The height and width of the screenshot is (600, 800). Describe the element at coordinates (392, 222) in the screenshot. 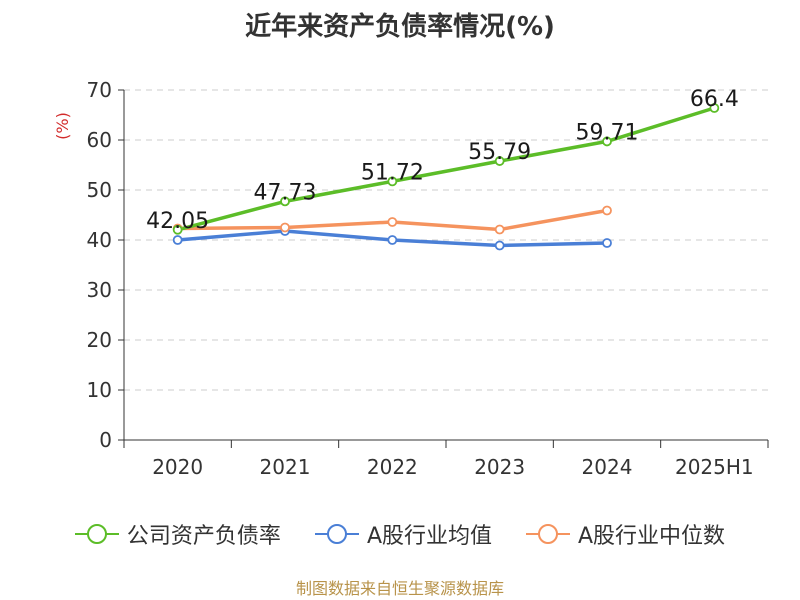

I see `point-series-2-2022` at that location.